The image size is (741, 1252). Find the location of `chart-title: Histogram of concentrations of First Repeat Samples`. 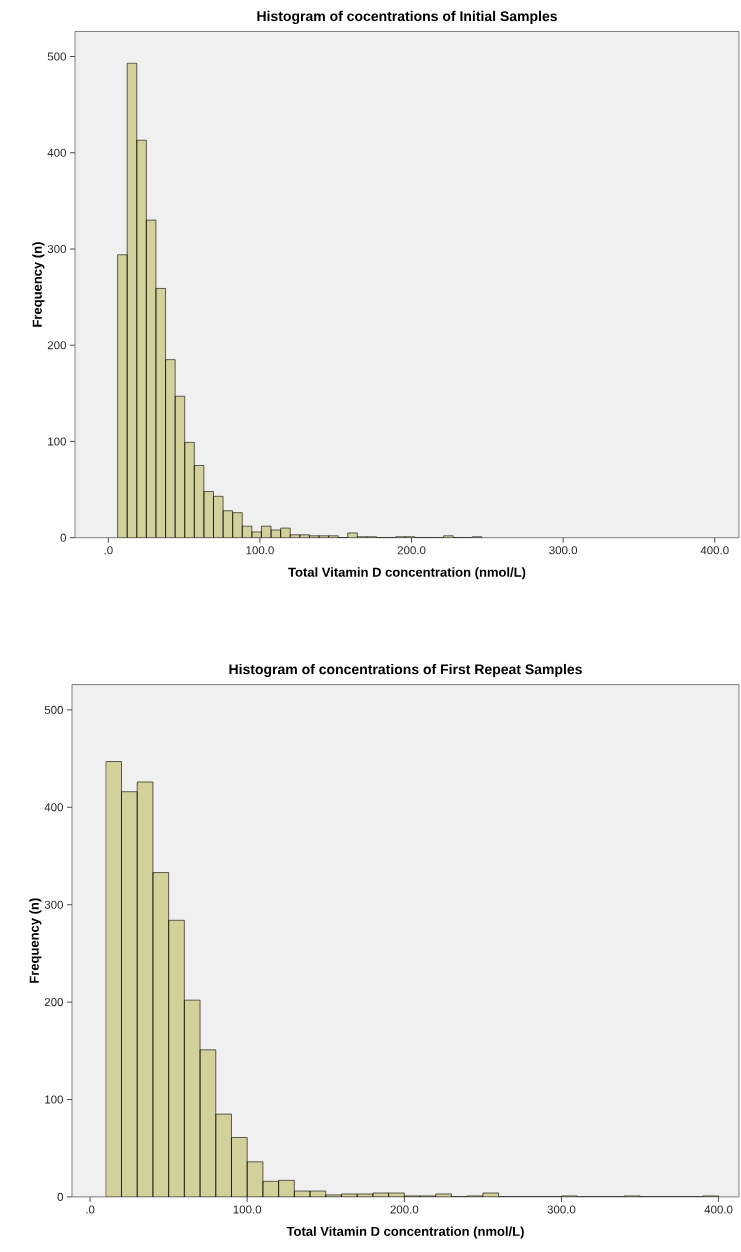

chart-title: Histogram of concentrations of First Repeat Samples is located at coordinates (405, 670).